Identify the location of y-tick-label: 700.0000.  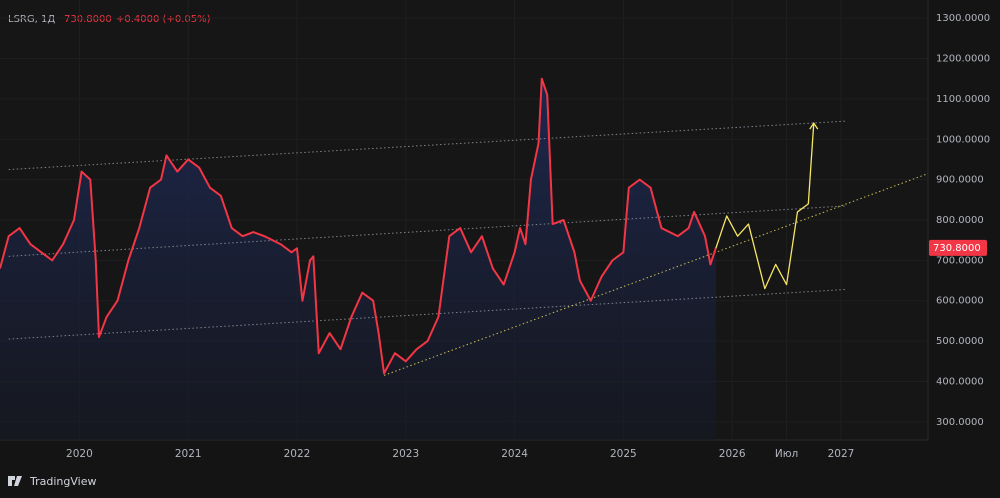
(960, 260).